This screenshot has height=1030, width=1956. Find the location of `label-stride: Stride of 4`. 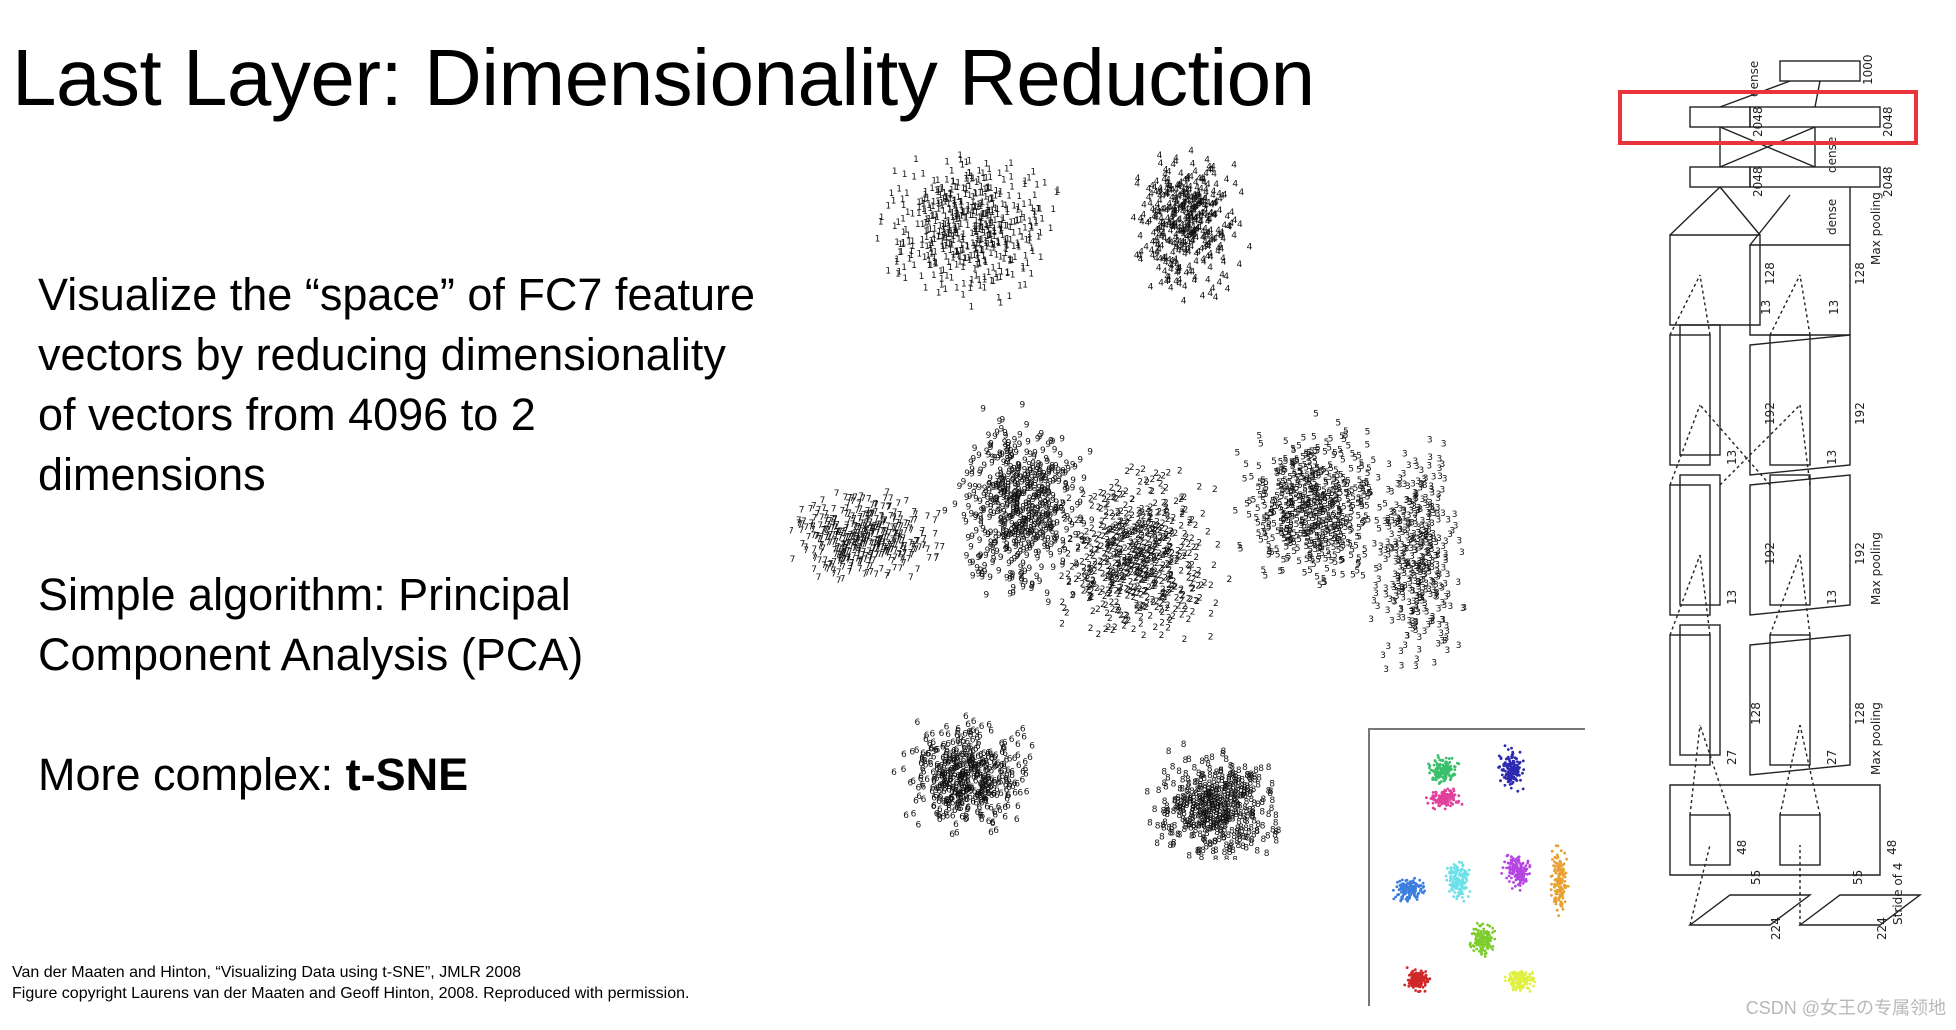

label-stride: Stride of 4 is located at coordinates (1898, 894).